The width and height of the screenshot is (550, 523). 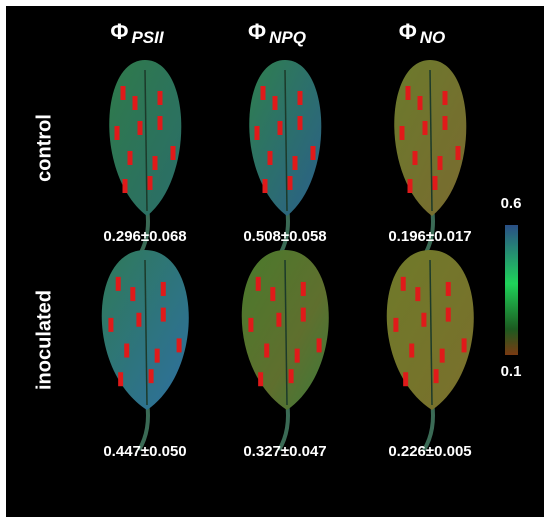 What do you see at coordinates (511, 203) in the screenshot?
I see `colorbar-max: 0.6` at bounding box center [511, 203].